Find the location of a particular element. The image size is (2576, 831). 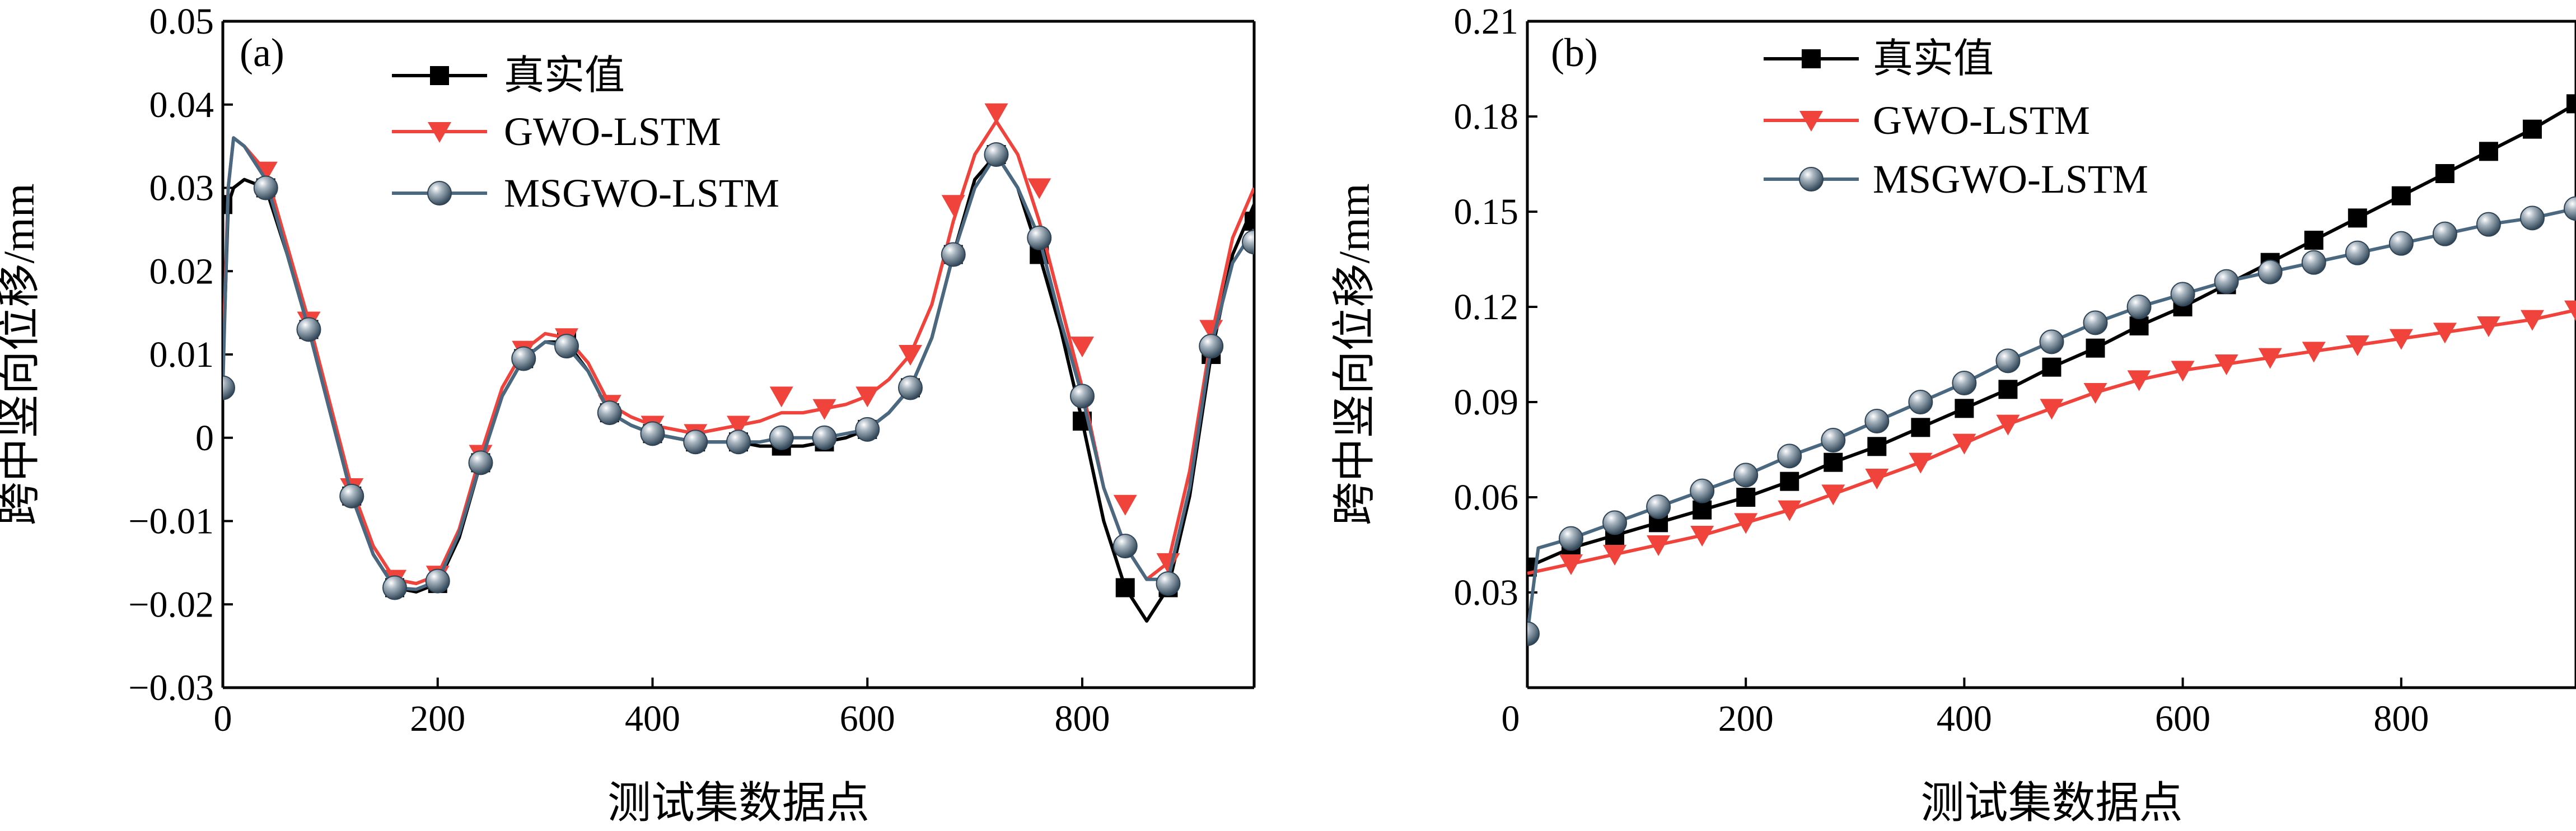

y-tick-label: −0.03 is located at coordinates (171, 687).